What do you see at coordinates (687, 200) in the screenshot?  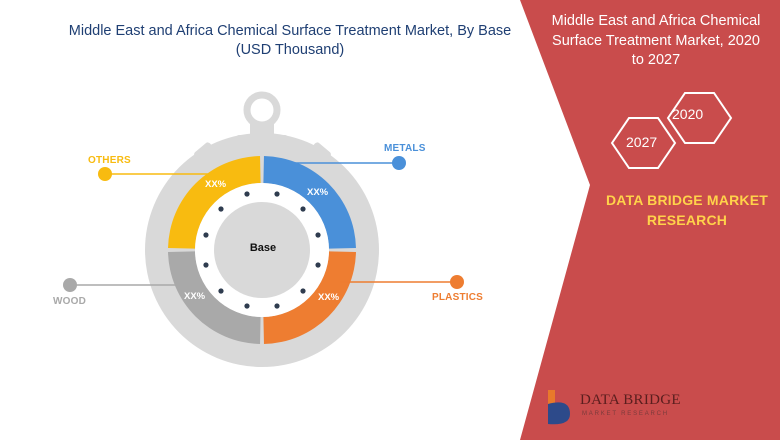 I see `brand-line-1: DATA BRIDGE MARKET` at bounding box center [687, 200].